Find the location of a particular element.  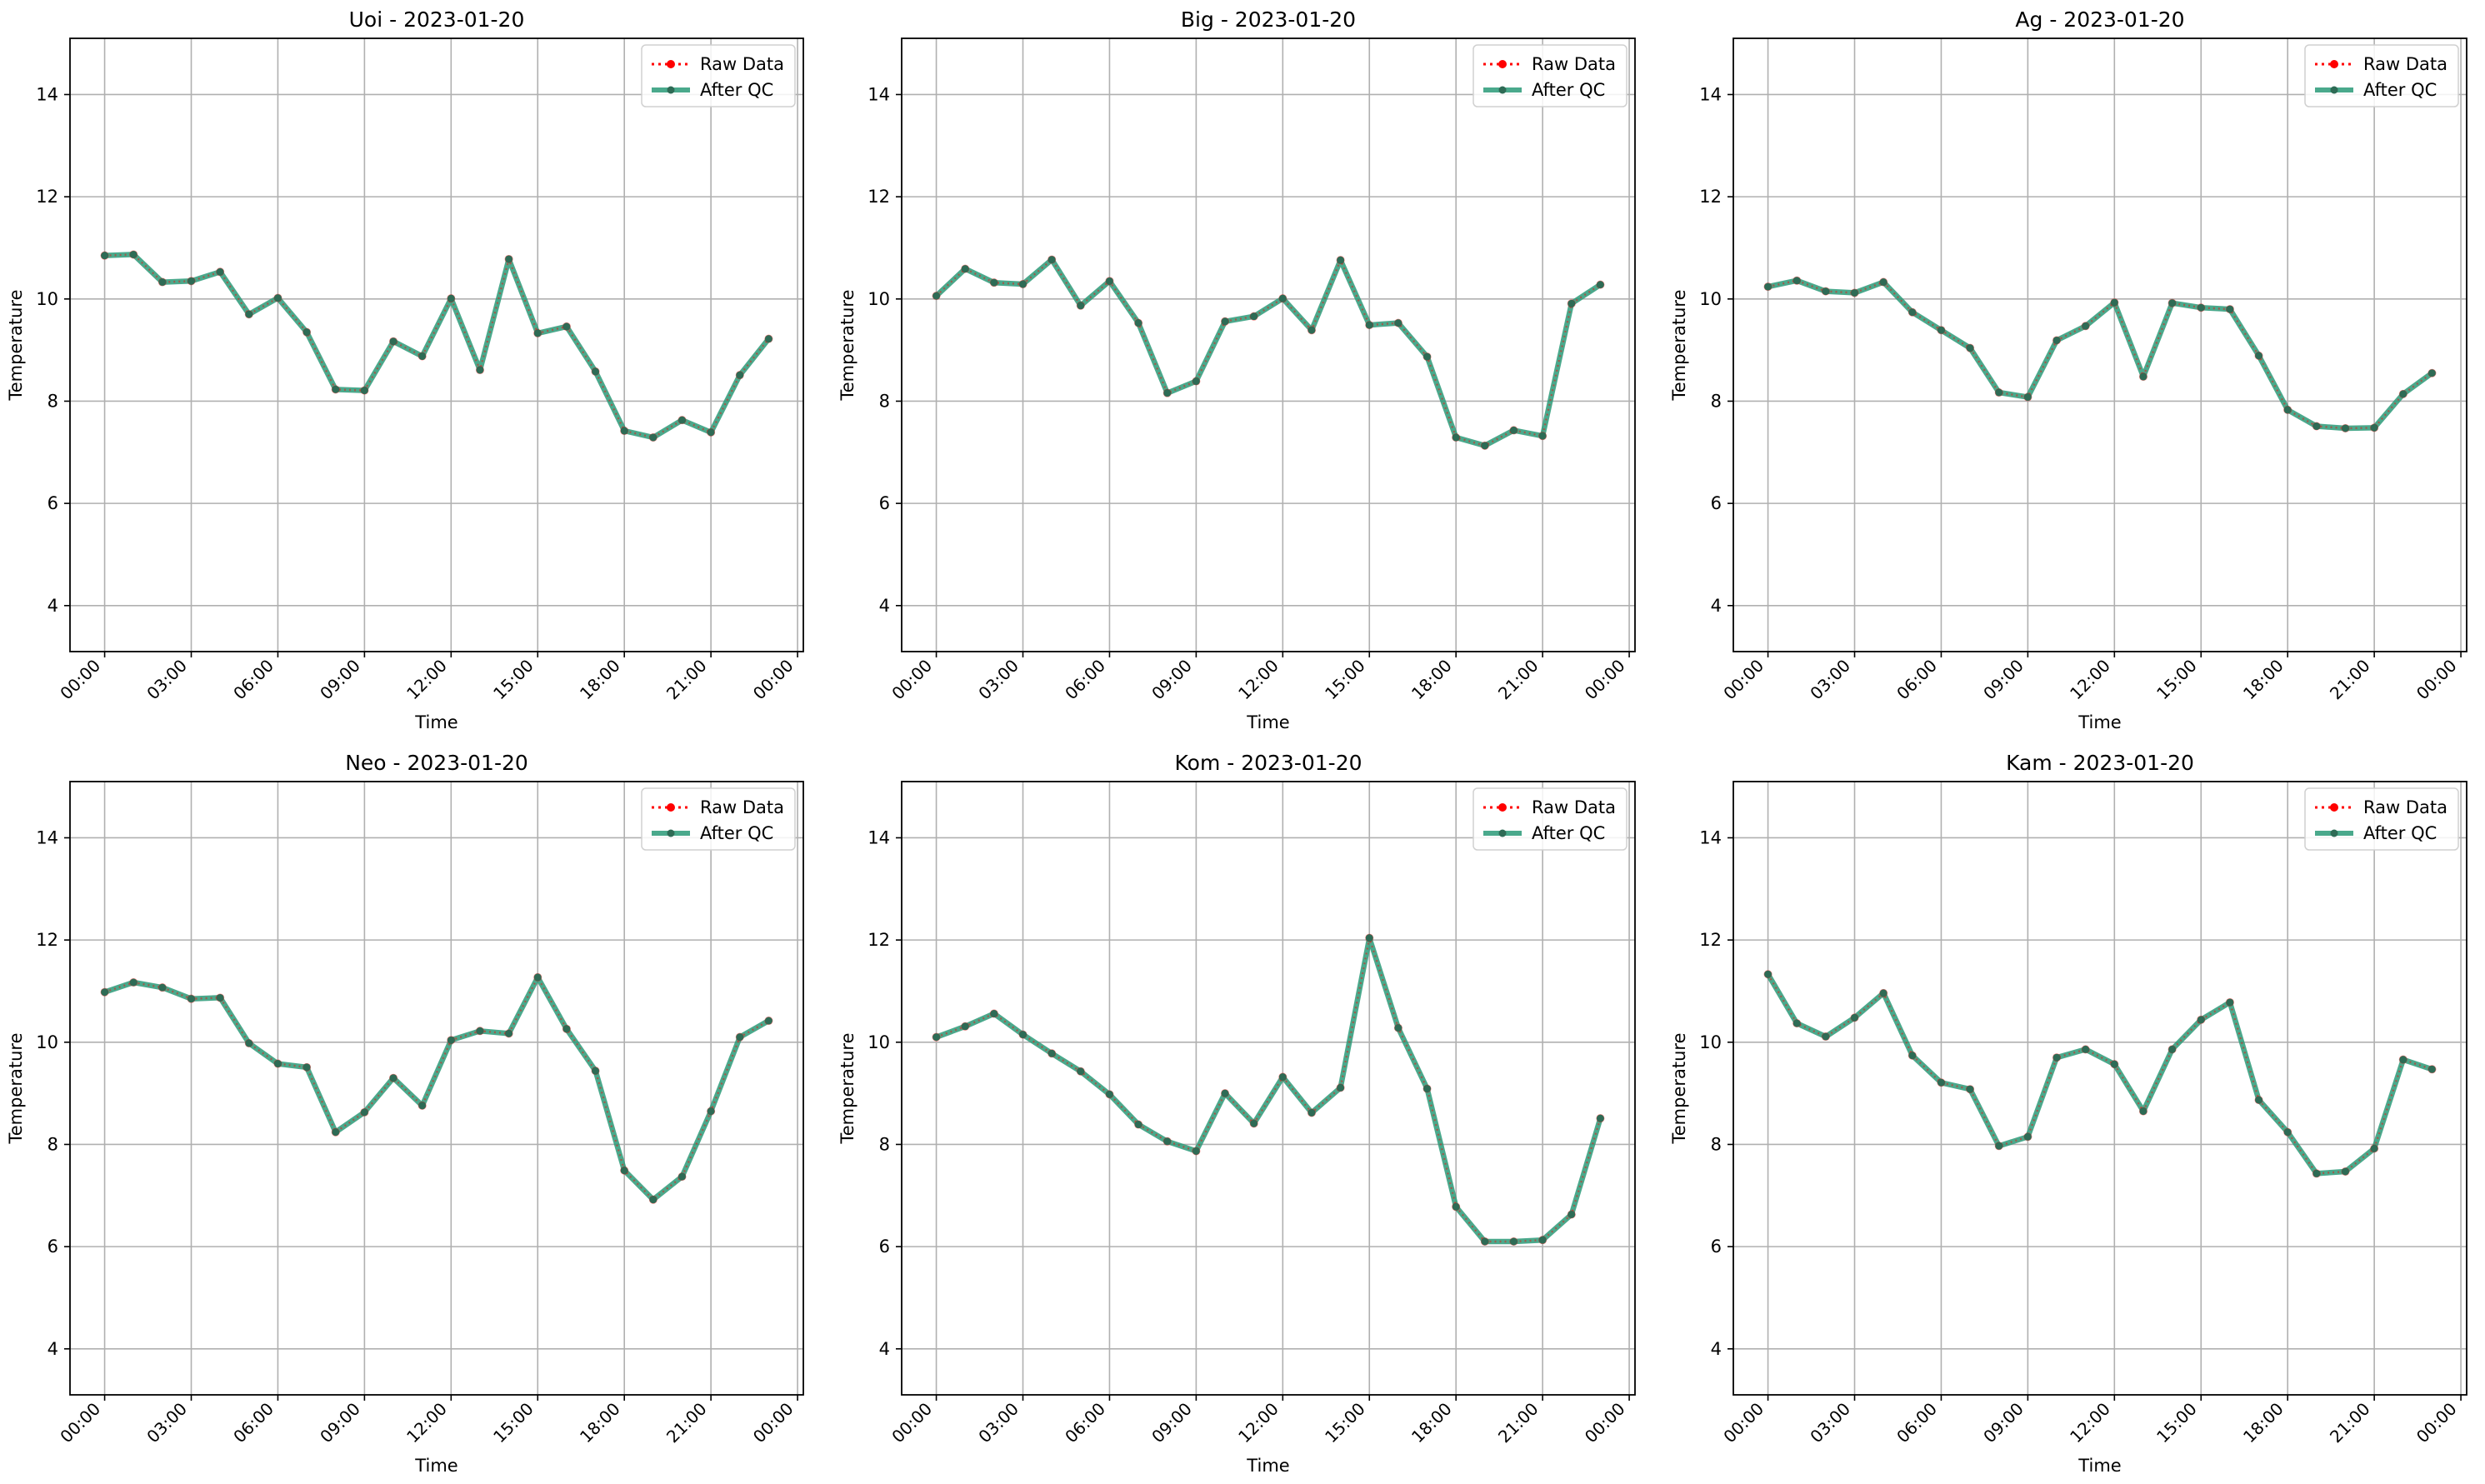

y-tick-label: 10 is located at coordinates (879, 1042).